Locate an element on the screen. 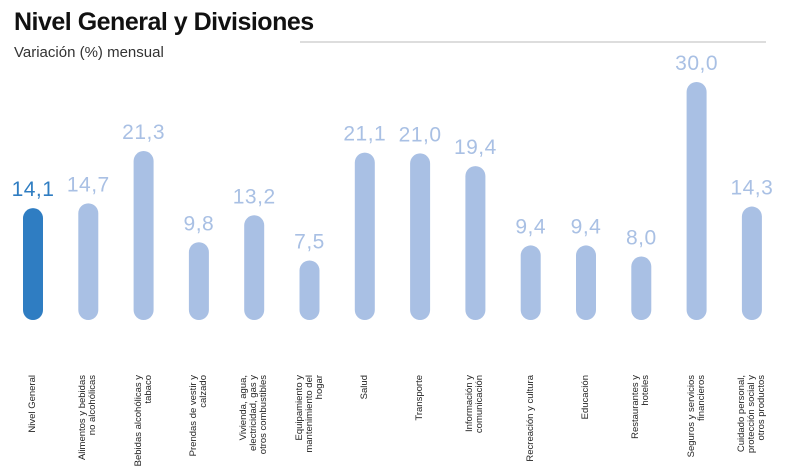 This screenshot has height=468, width=790. value-label: 9,8 is located at coordinates (199, 223).